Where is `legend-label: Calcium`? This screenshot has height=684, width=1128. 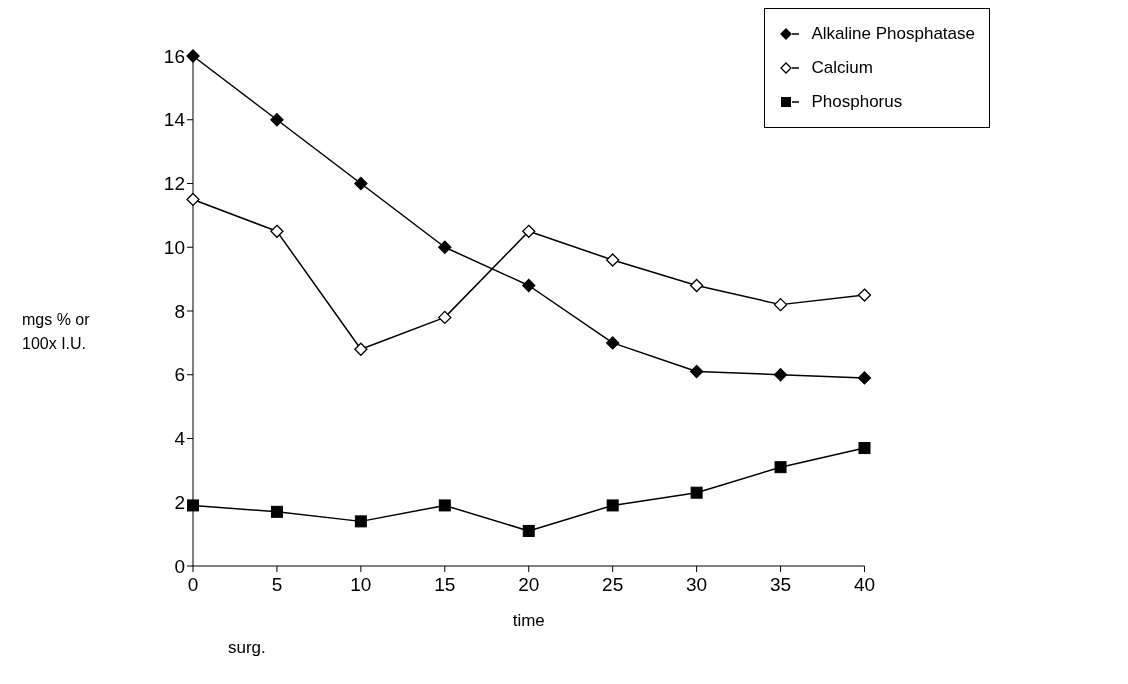
legend-label: Calcium is located at coordinates (842, 68).